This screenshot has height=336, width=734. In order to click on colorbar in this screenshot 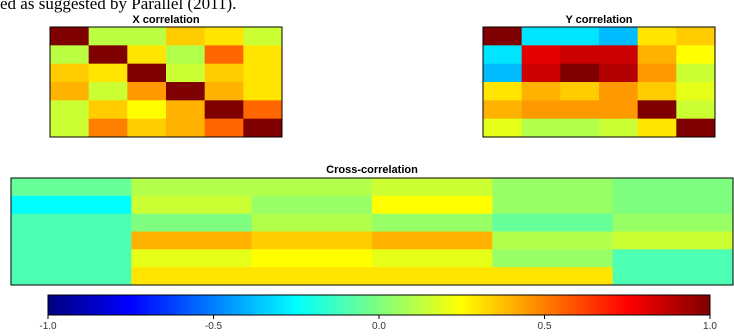, I will do `click(379, 305)`.